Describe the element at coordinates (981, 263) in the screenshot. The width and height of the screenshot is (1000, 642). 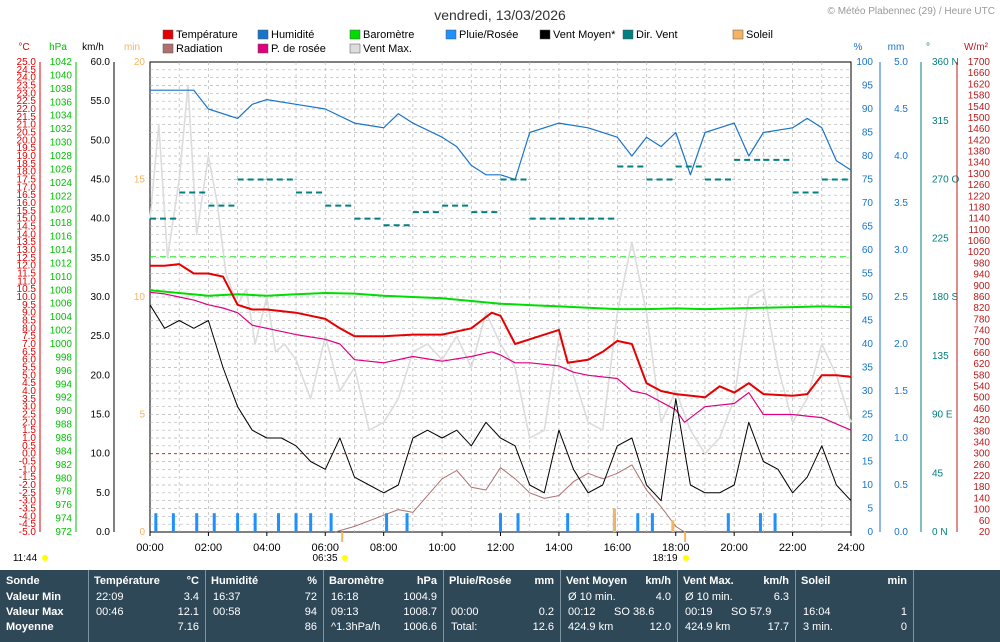
I see `tick-label-wm2: 980` at that location.